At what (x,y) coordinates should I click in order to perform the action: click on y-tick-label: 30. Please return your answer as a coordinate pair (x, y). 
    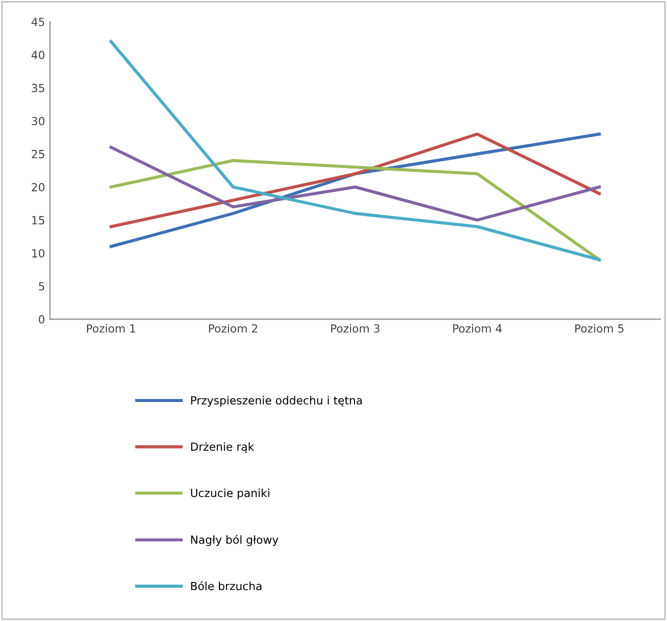
    Looking at the image, I should click on (38, 121).